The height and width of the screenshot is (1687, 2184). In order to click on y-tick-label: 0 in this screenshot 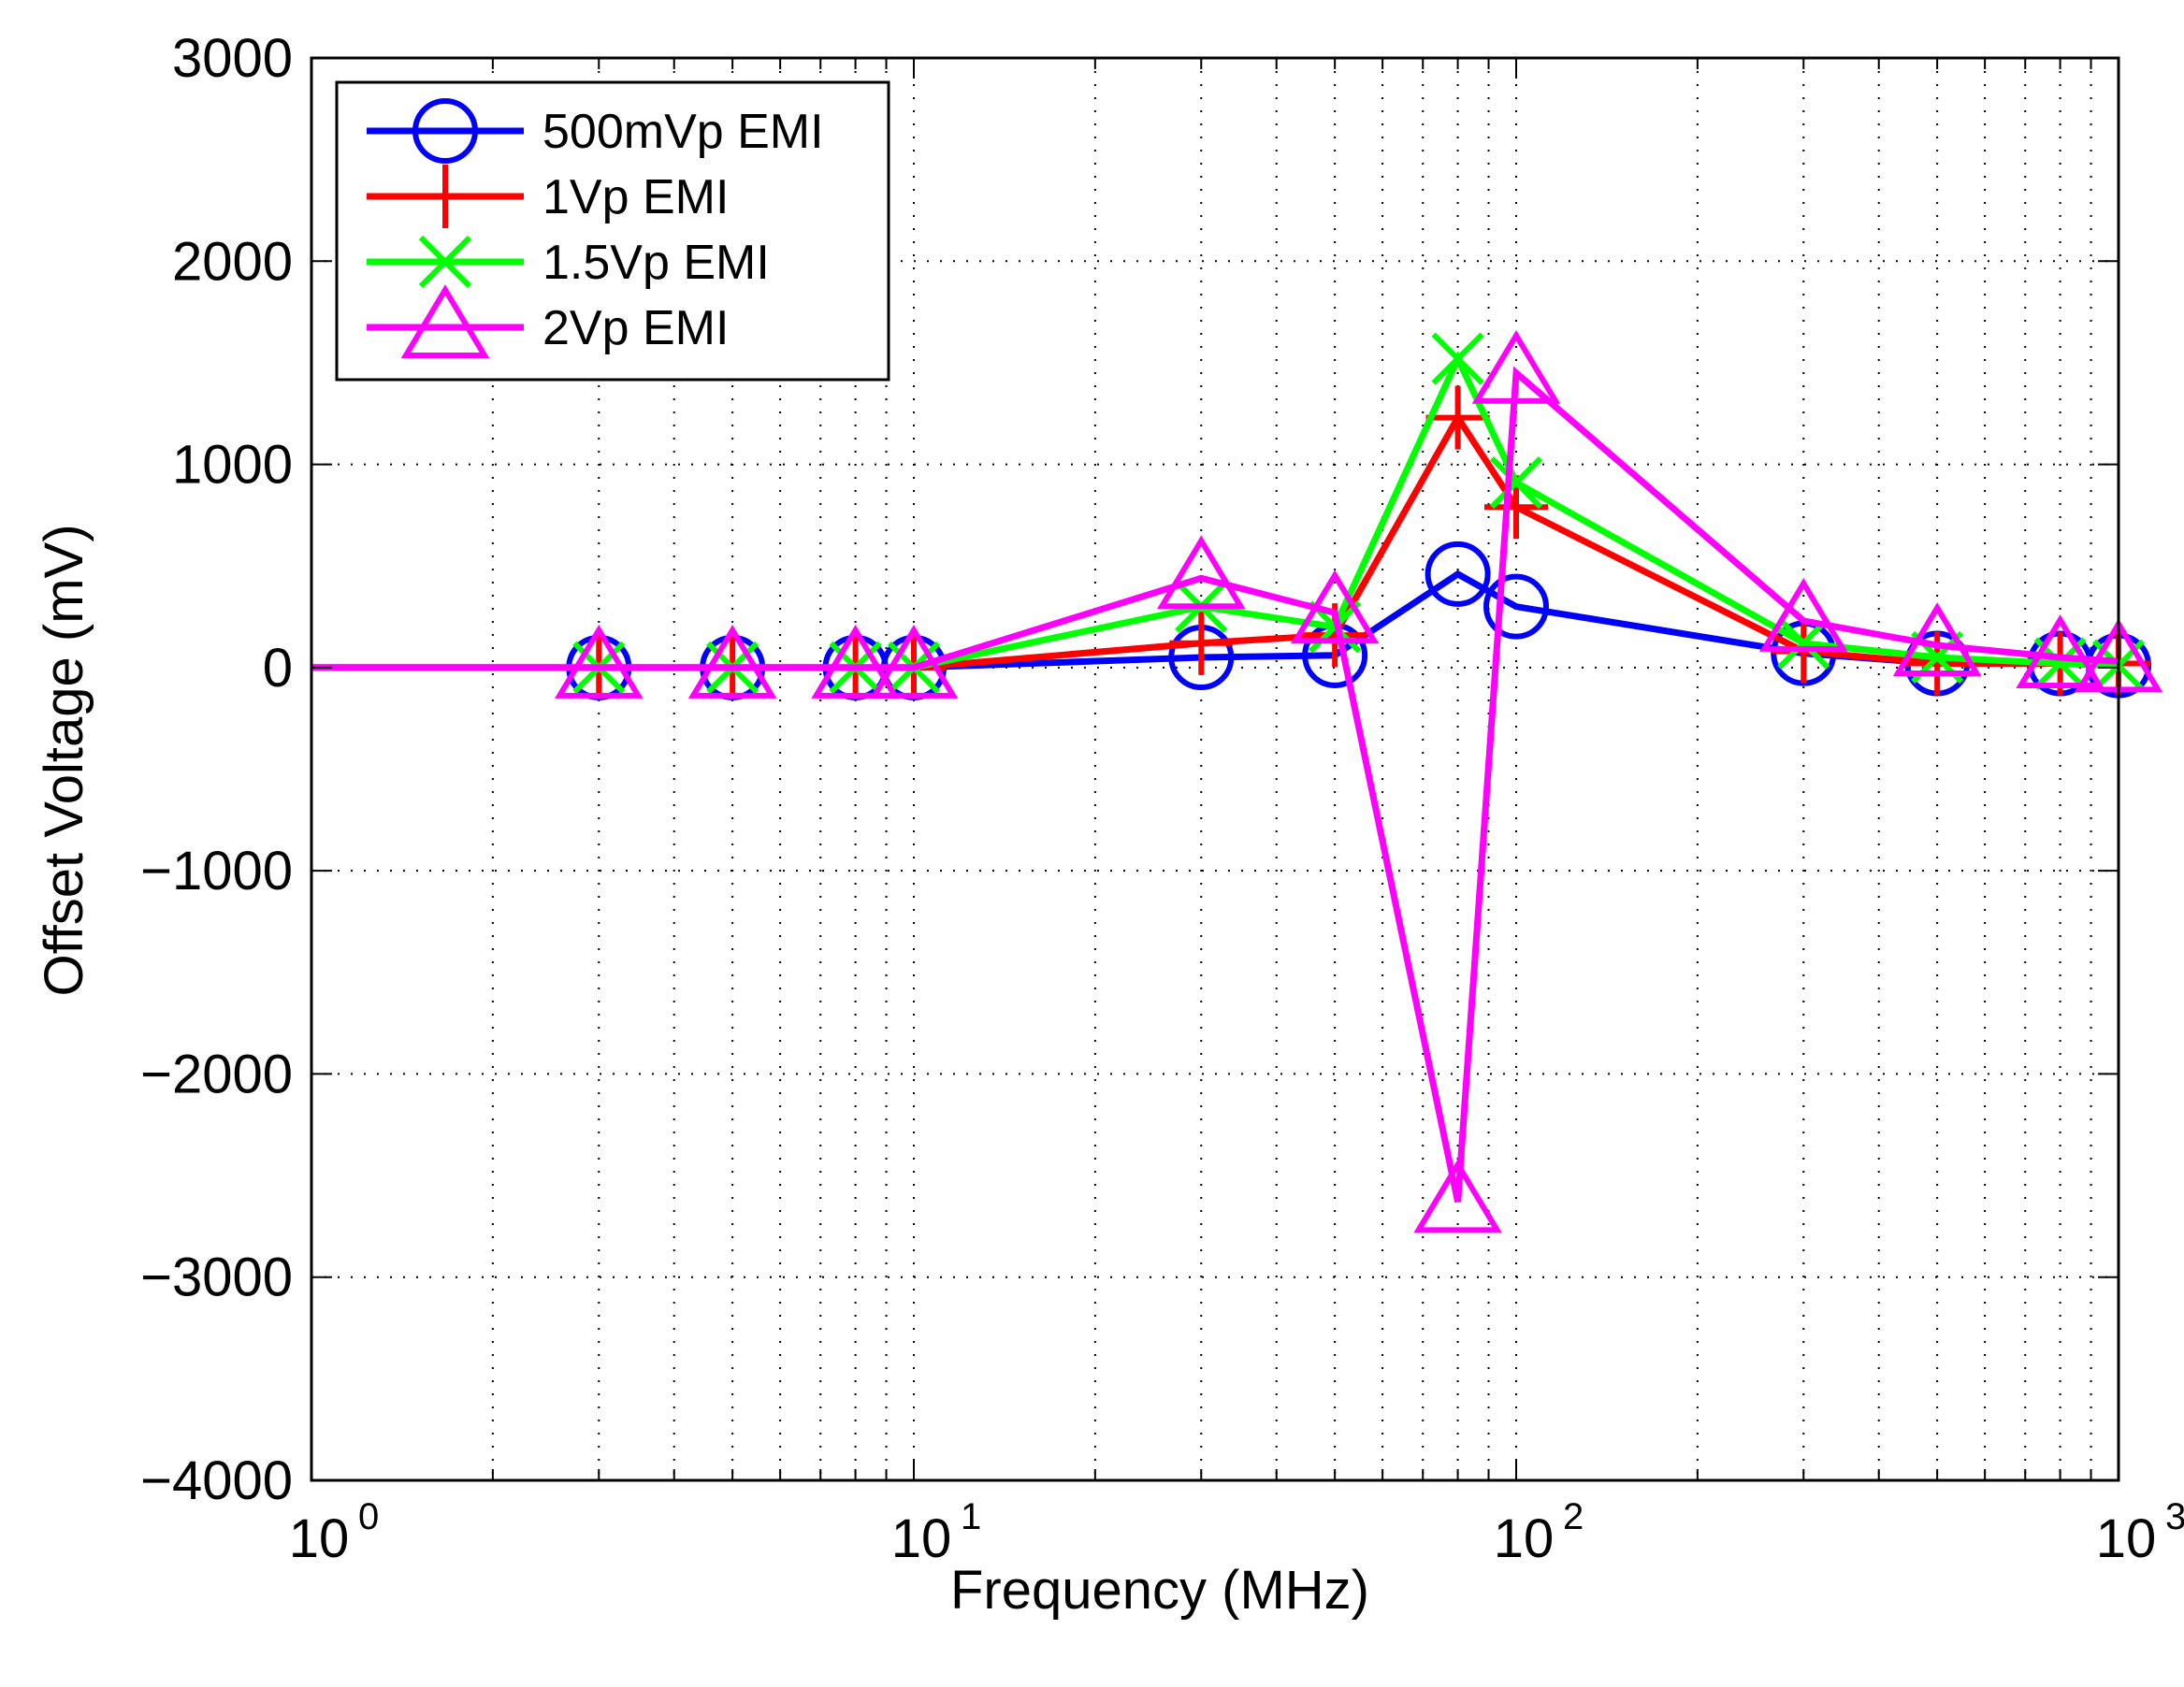, I will do `click(278, 668)`.